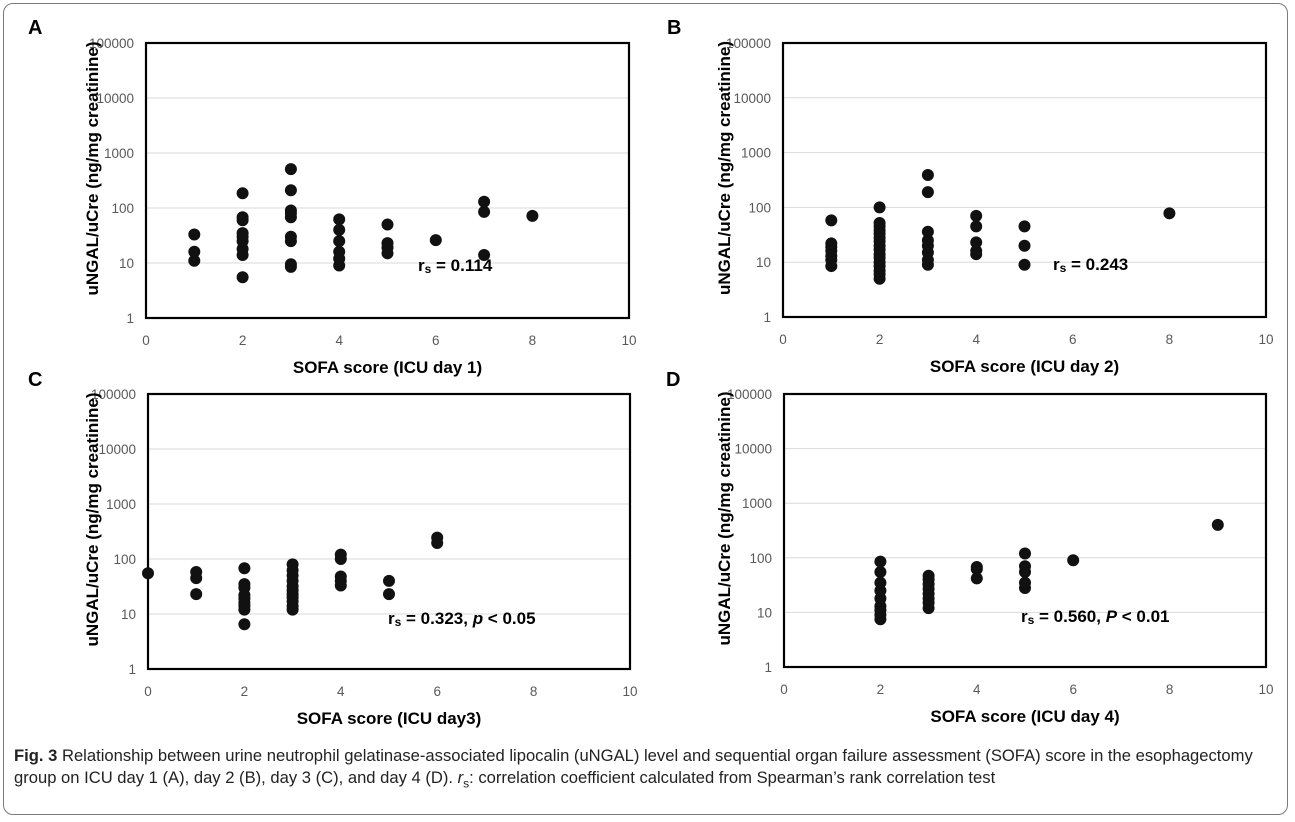 Image resolution: width=1295 pixels, height=822 pixels. Describe the element at coordinates (437, 691) in the screenshot. I see `x-tick-label: 6` at that location.